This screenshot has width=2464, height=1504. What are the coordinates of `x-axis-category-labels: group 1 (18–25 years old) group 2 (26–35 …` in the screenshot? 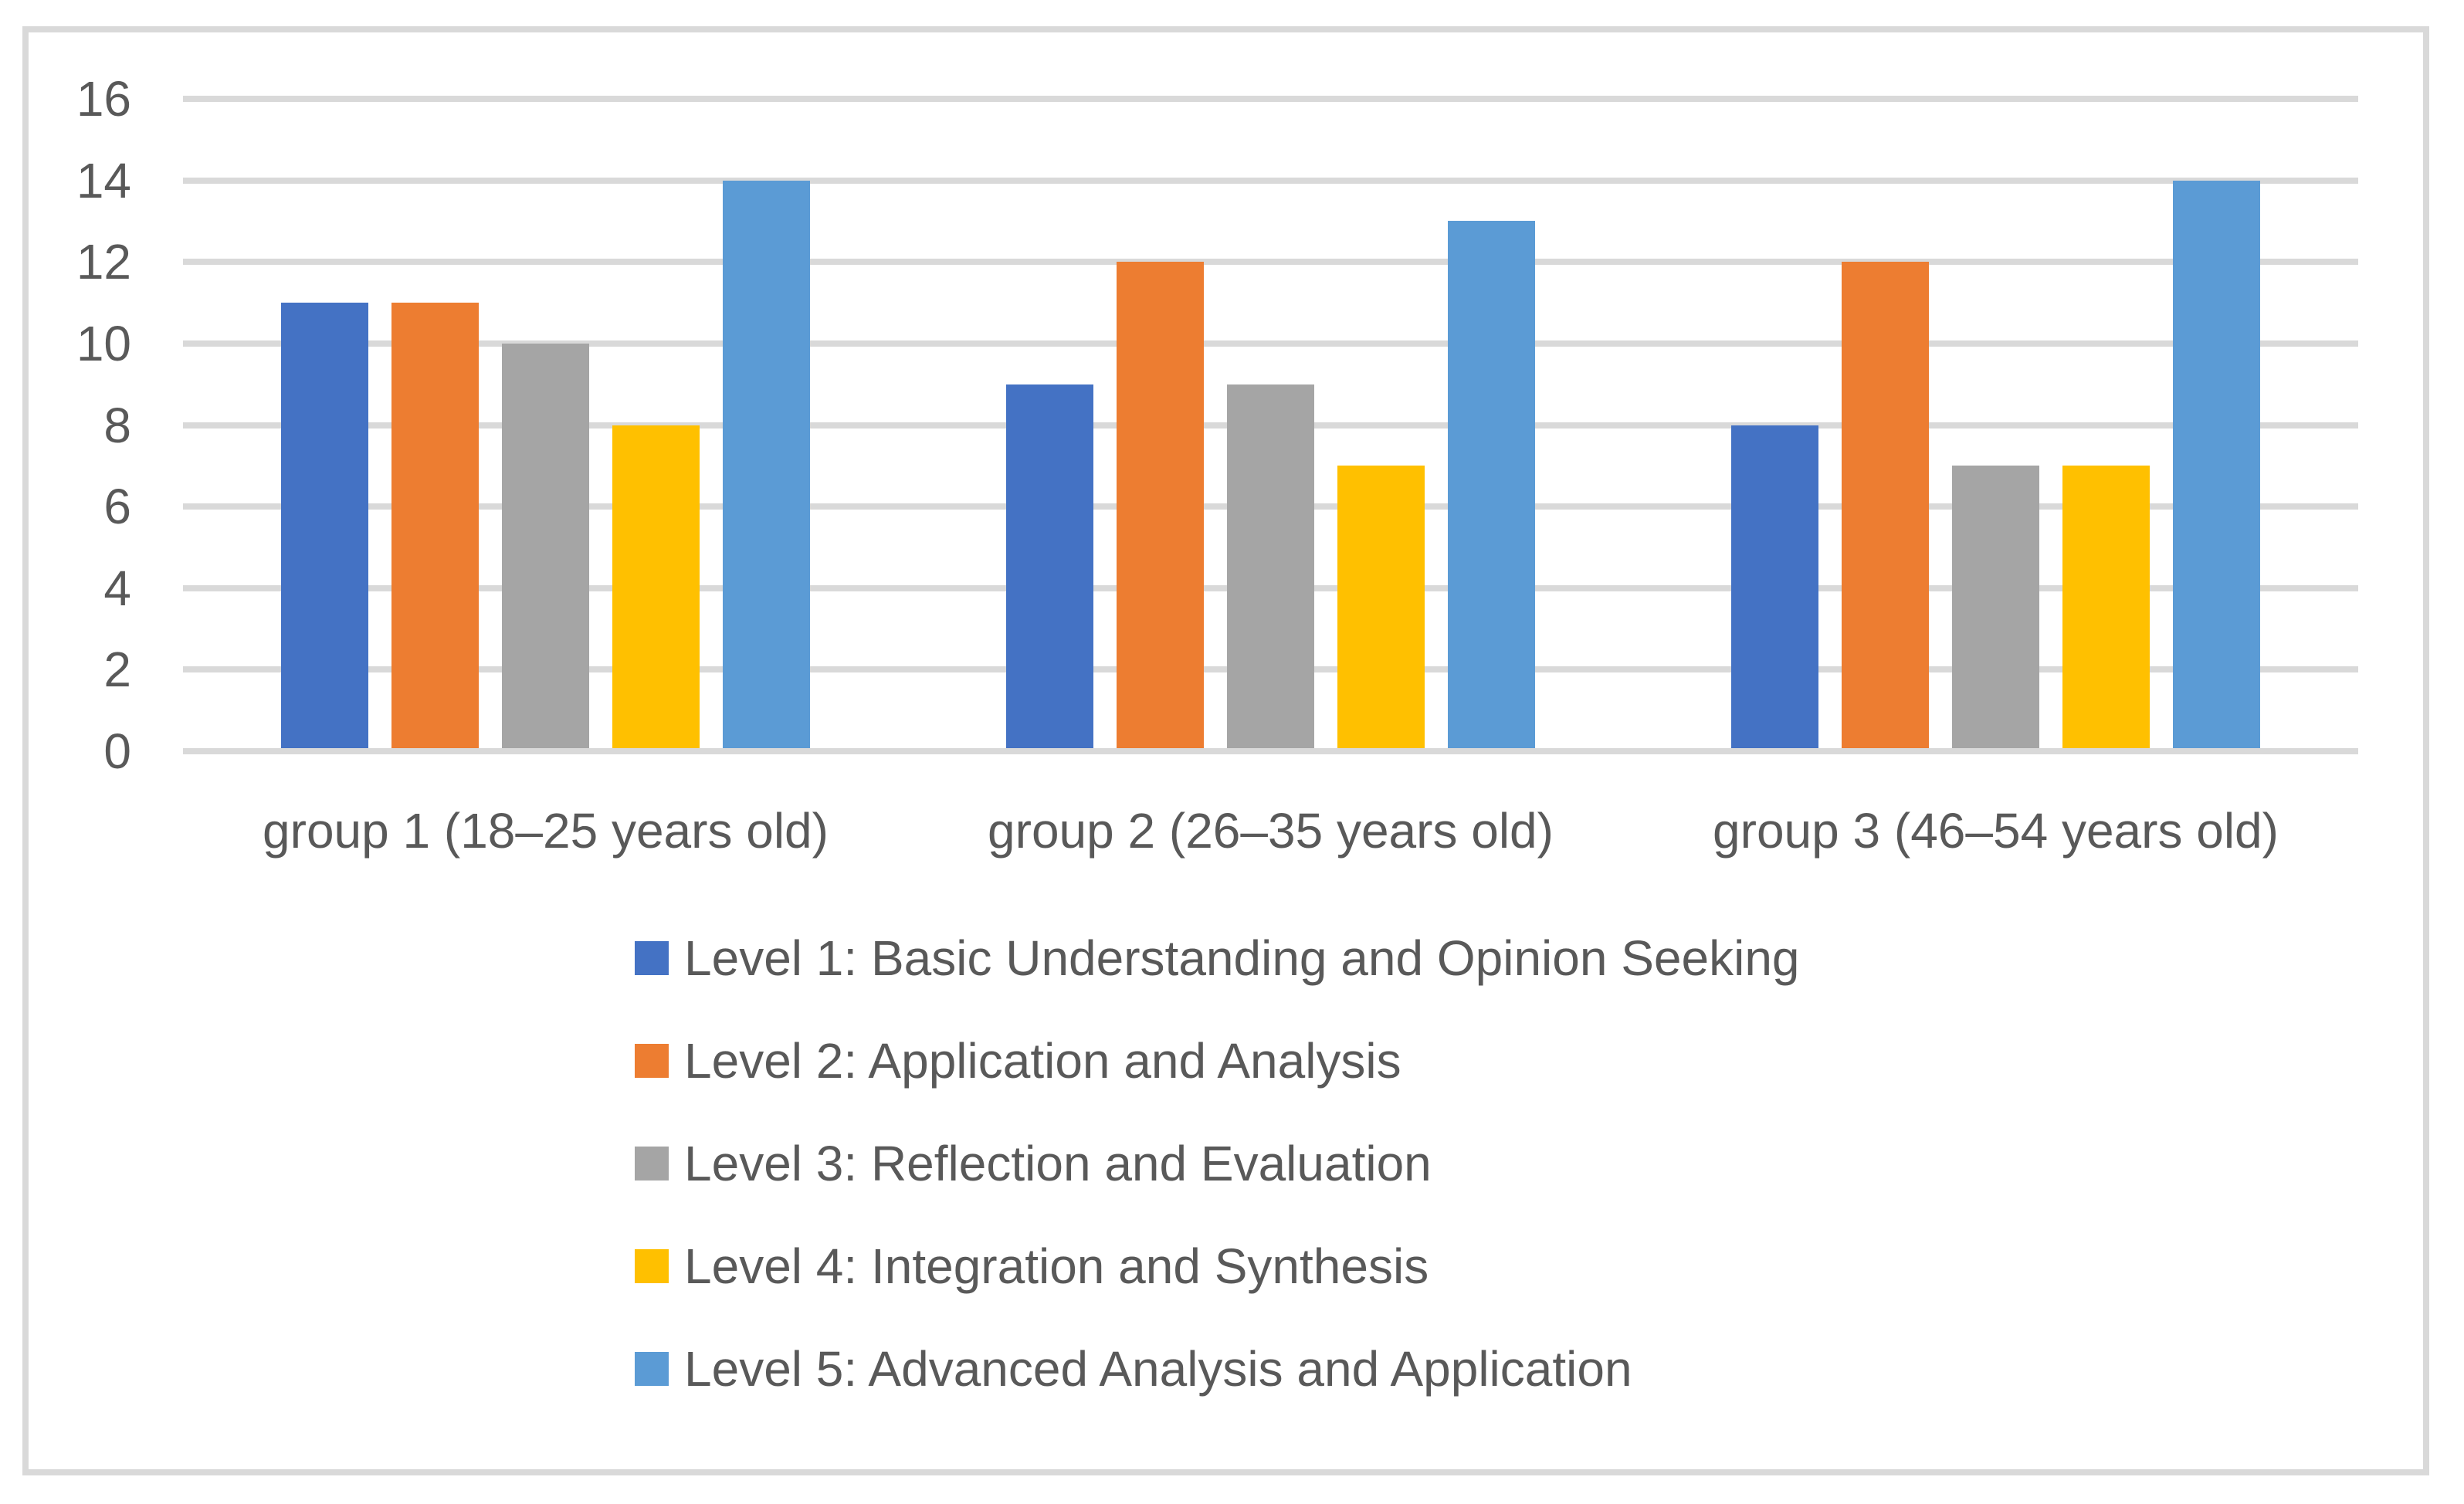 It's located at (1270, 832).